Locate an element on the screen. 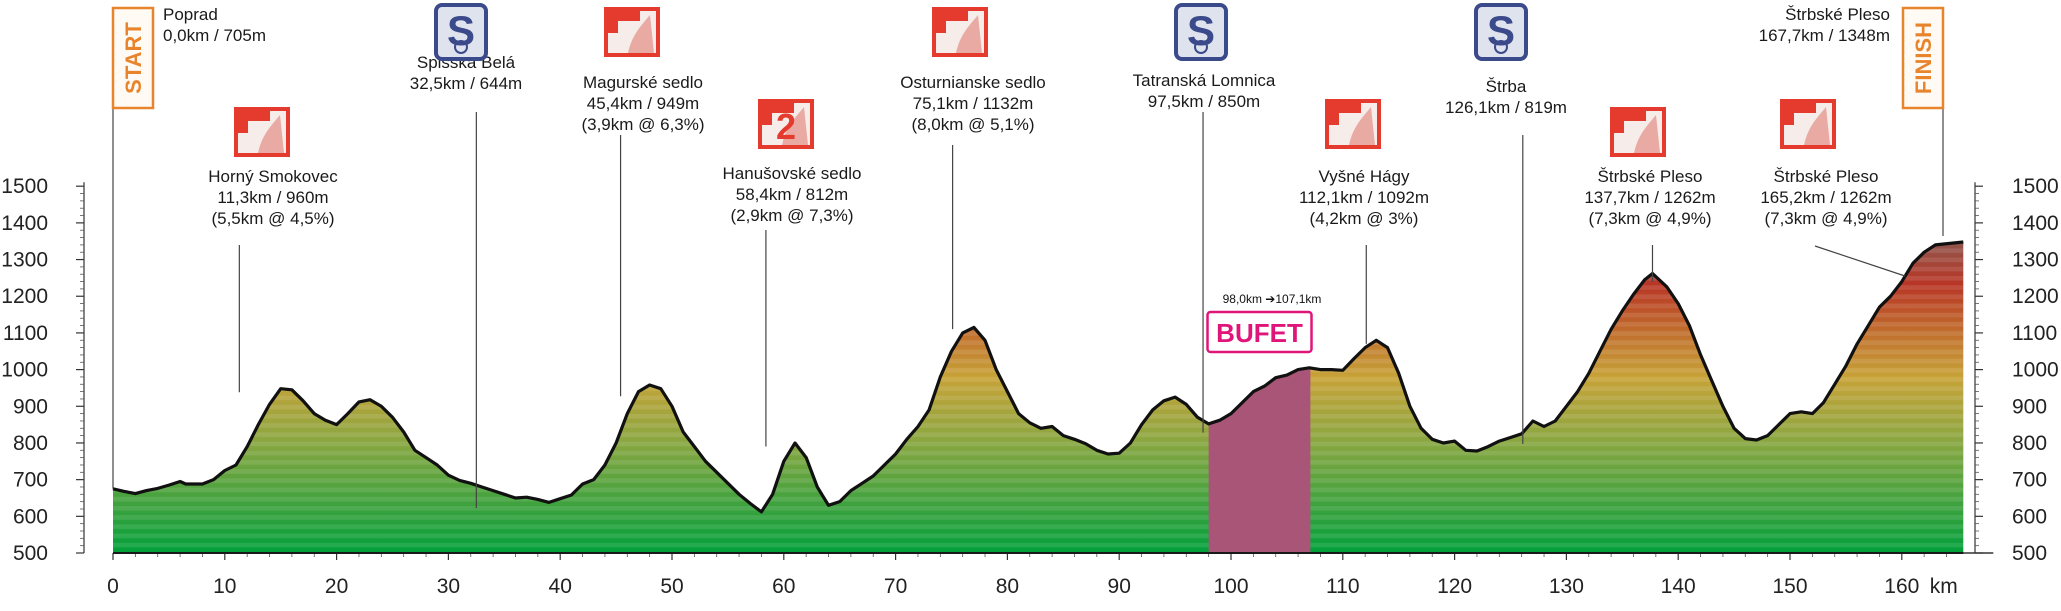 This screenshot has height=611, width=2061. finish-flag-box is located at coordinates (1923, 58).